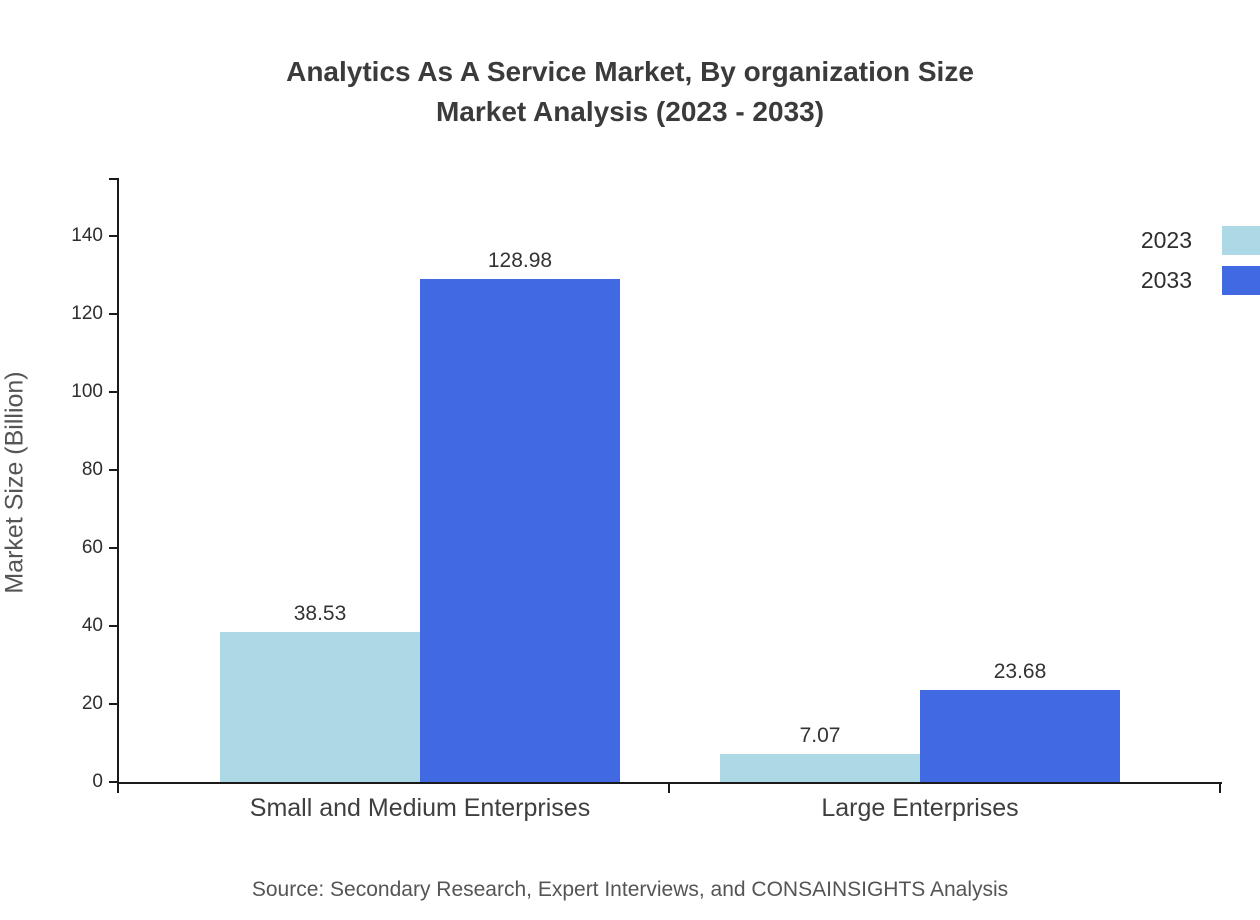  What do you see at coordinates (97, 781) in the screenshot?
I see `y-tick-label: 0` at bounding box center [97, 781].